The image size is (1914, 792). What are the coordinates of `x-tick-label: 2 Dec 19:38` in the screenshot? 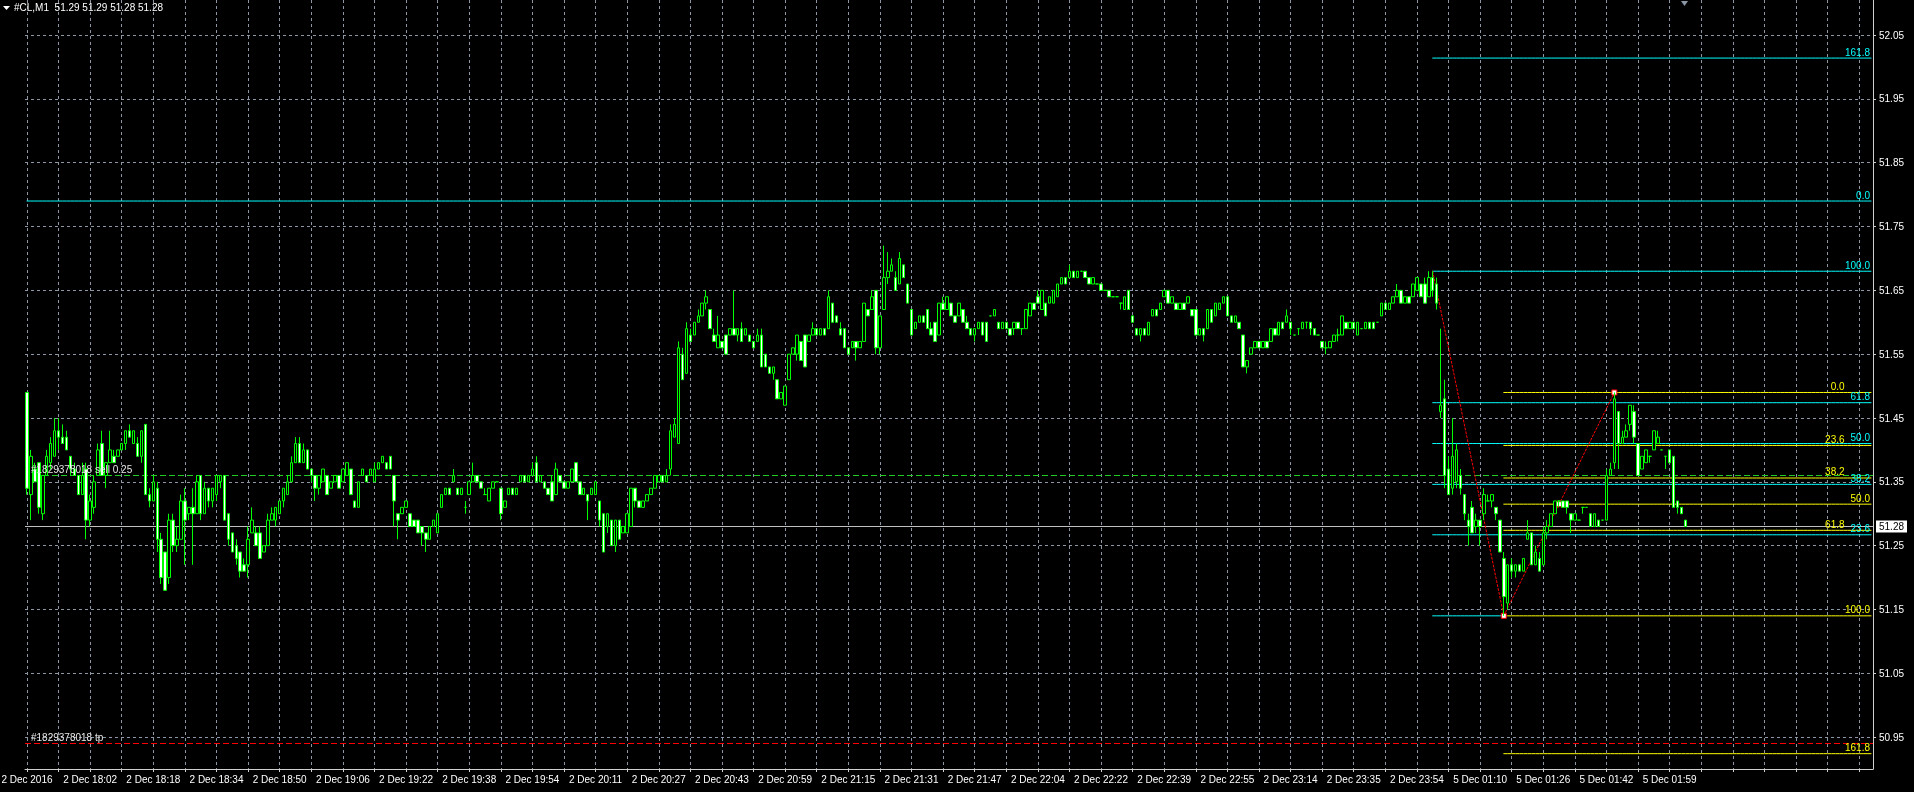 It's located at (469, 779).